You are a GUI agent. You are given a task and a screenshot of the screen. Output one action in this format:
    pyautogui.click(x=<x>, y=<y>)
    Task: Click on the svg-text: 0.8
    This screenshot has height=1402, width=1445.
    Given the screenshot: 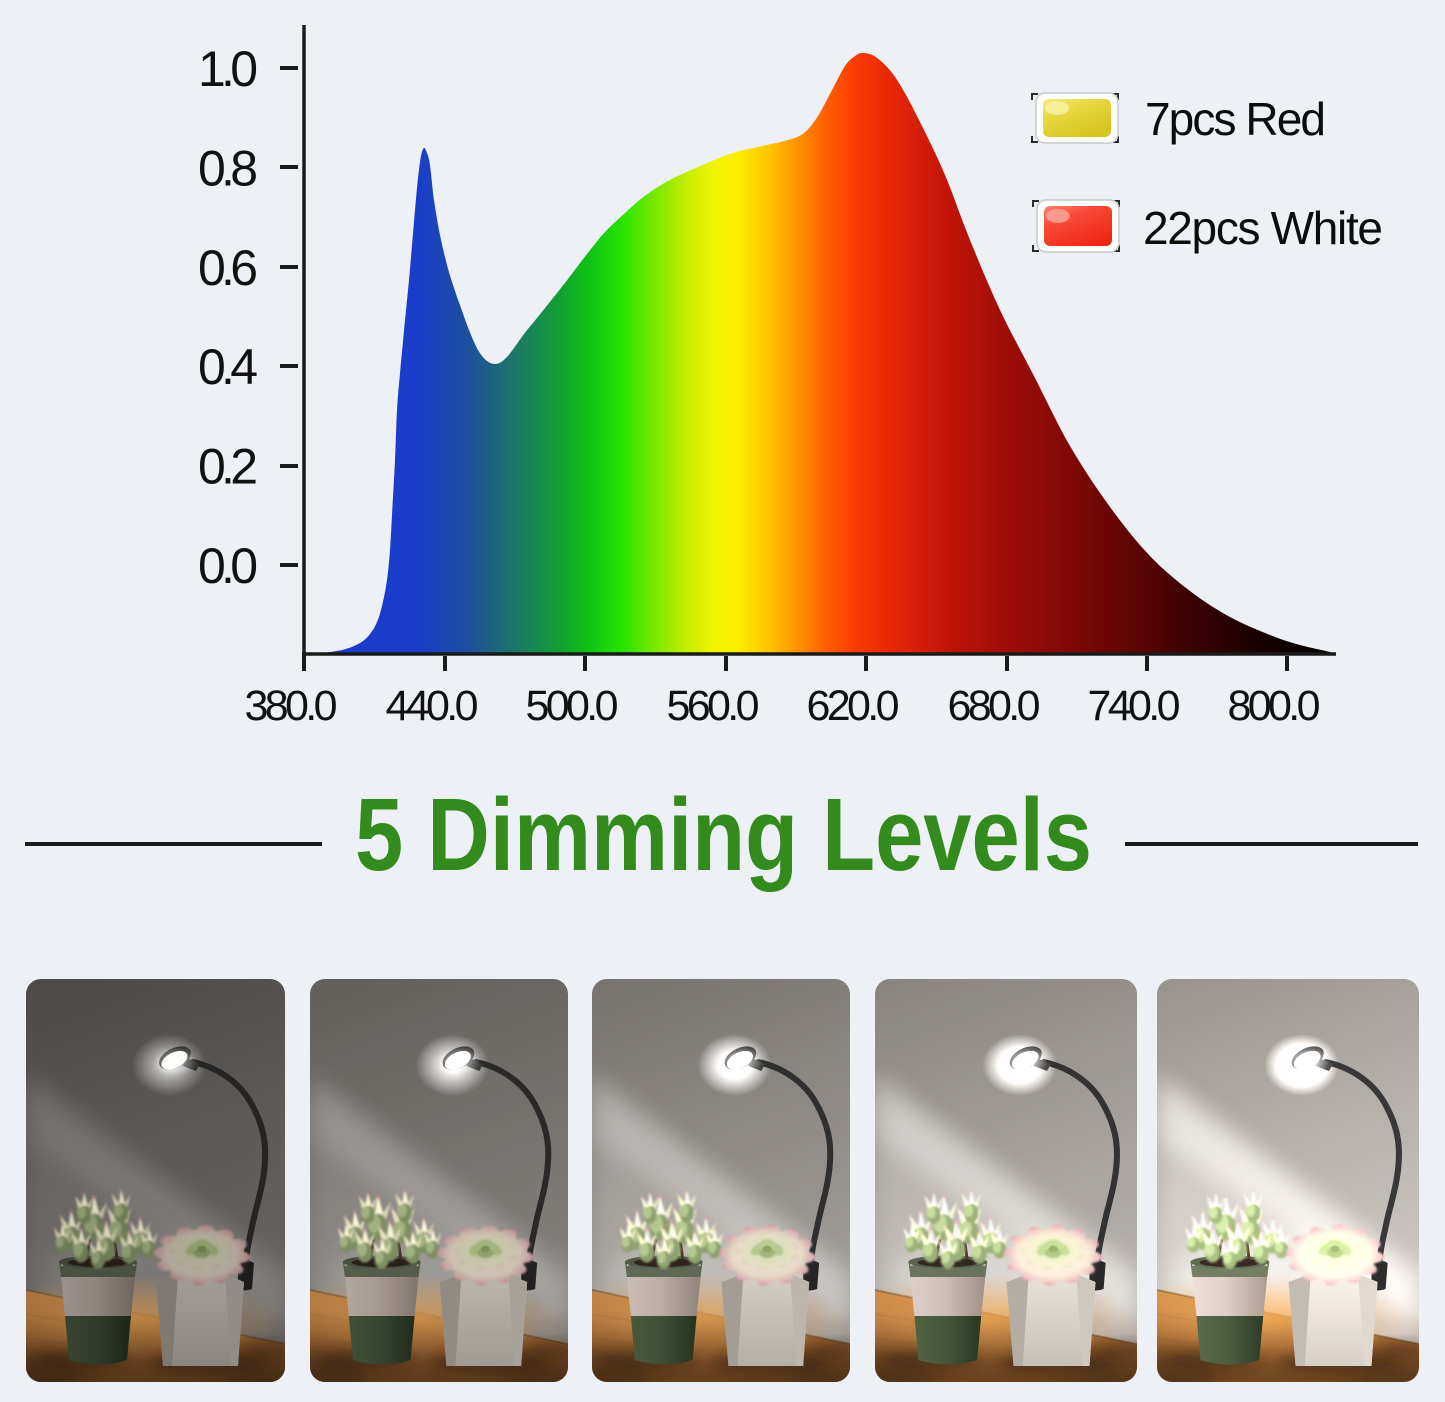 What is the action you would take?
    pyautogui.click(x=228, y=168)
    